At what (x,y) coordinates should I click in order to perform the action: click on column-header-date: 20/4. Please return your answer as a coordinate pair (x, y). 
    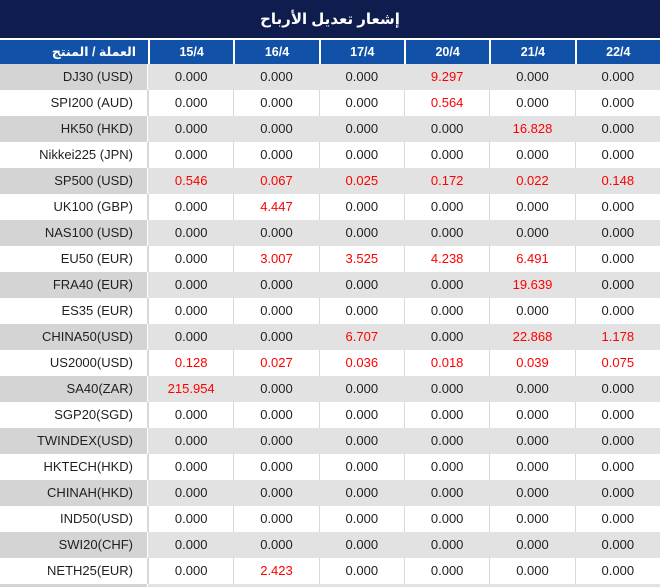
    Looking at the image, I should click on (446, 52).